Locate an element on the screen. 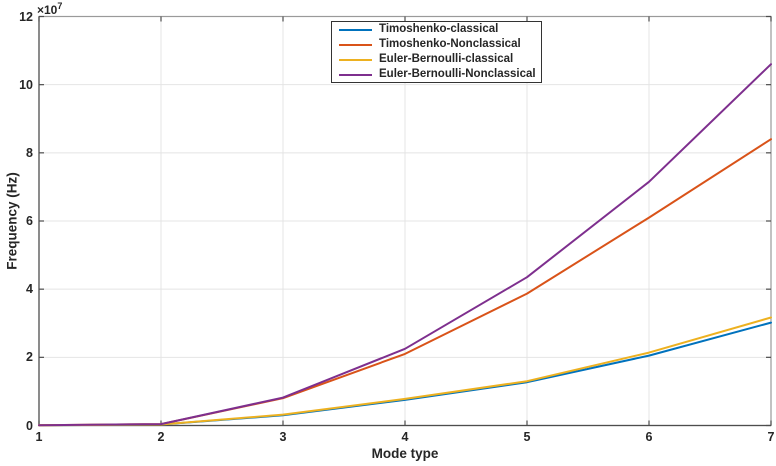  legend-label: Timoshenko-classical is located at coordinates (439, 28).